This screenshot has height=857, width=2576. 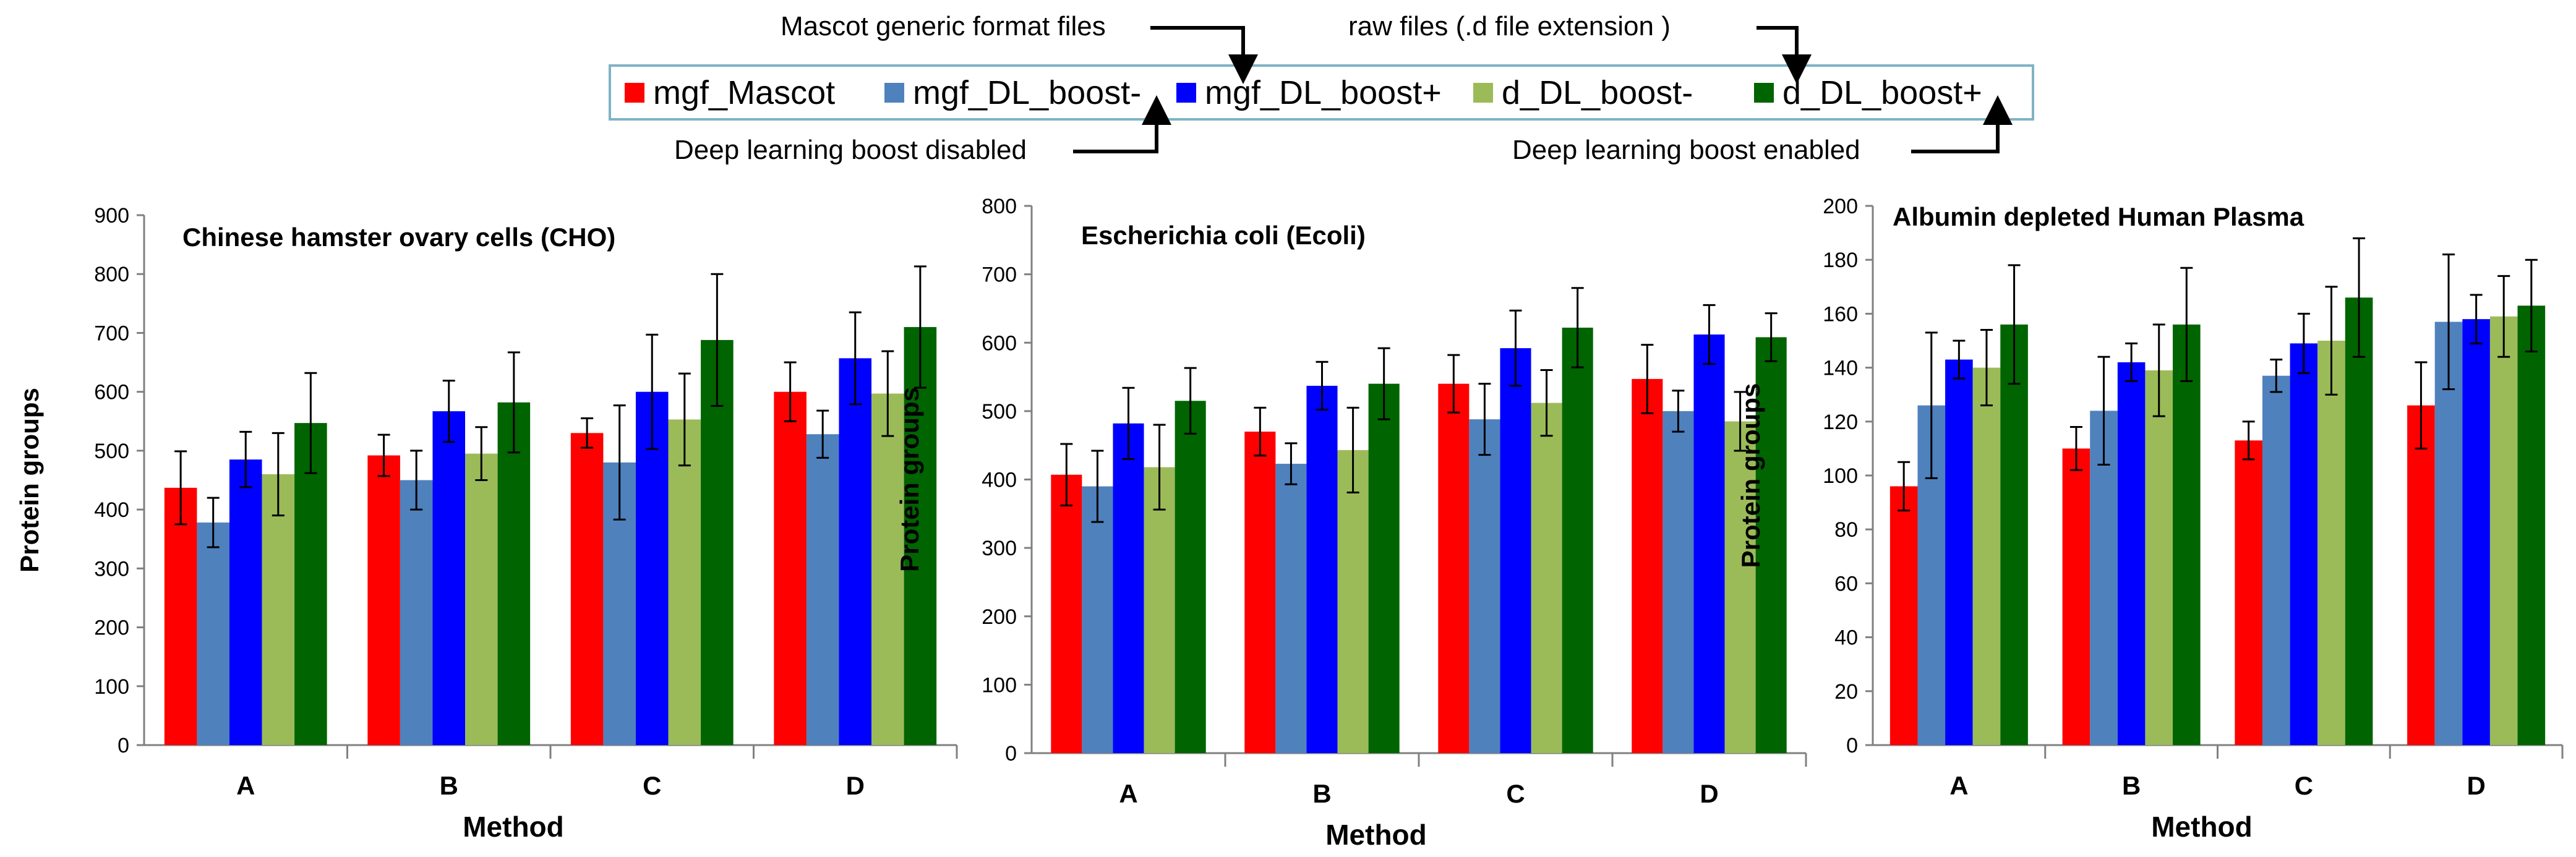 What do you see at coordinates (1510, 26) in the screenshot?
I see `annotation-raw-files: raw files (.d file extension )` at bounding box center [1510, 26].